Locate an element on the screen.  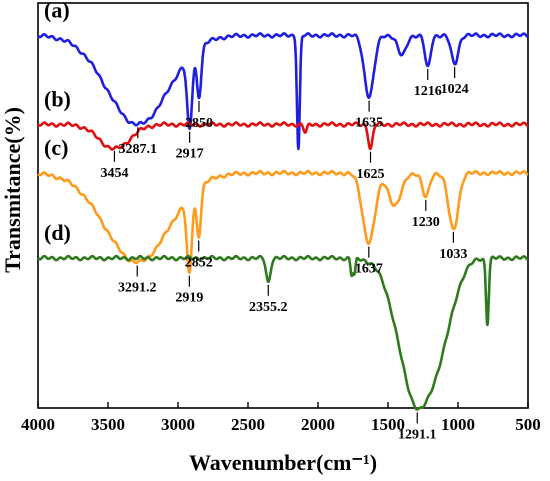
x-tick-label: 1000 is located at coordinates (458, 424).